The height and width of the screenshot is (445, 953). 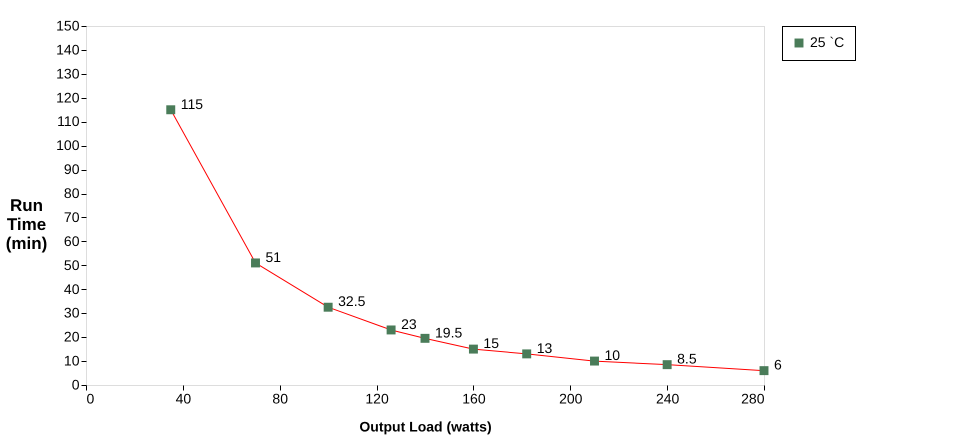 What do you see at coordinates (425, 426) in the screenshot?
I see `x-axis-title: Output Load (watts)` at bounding box center [425, 426].